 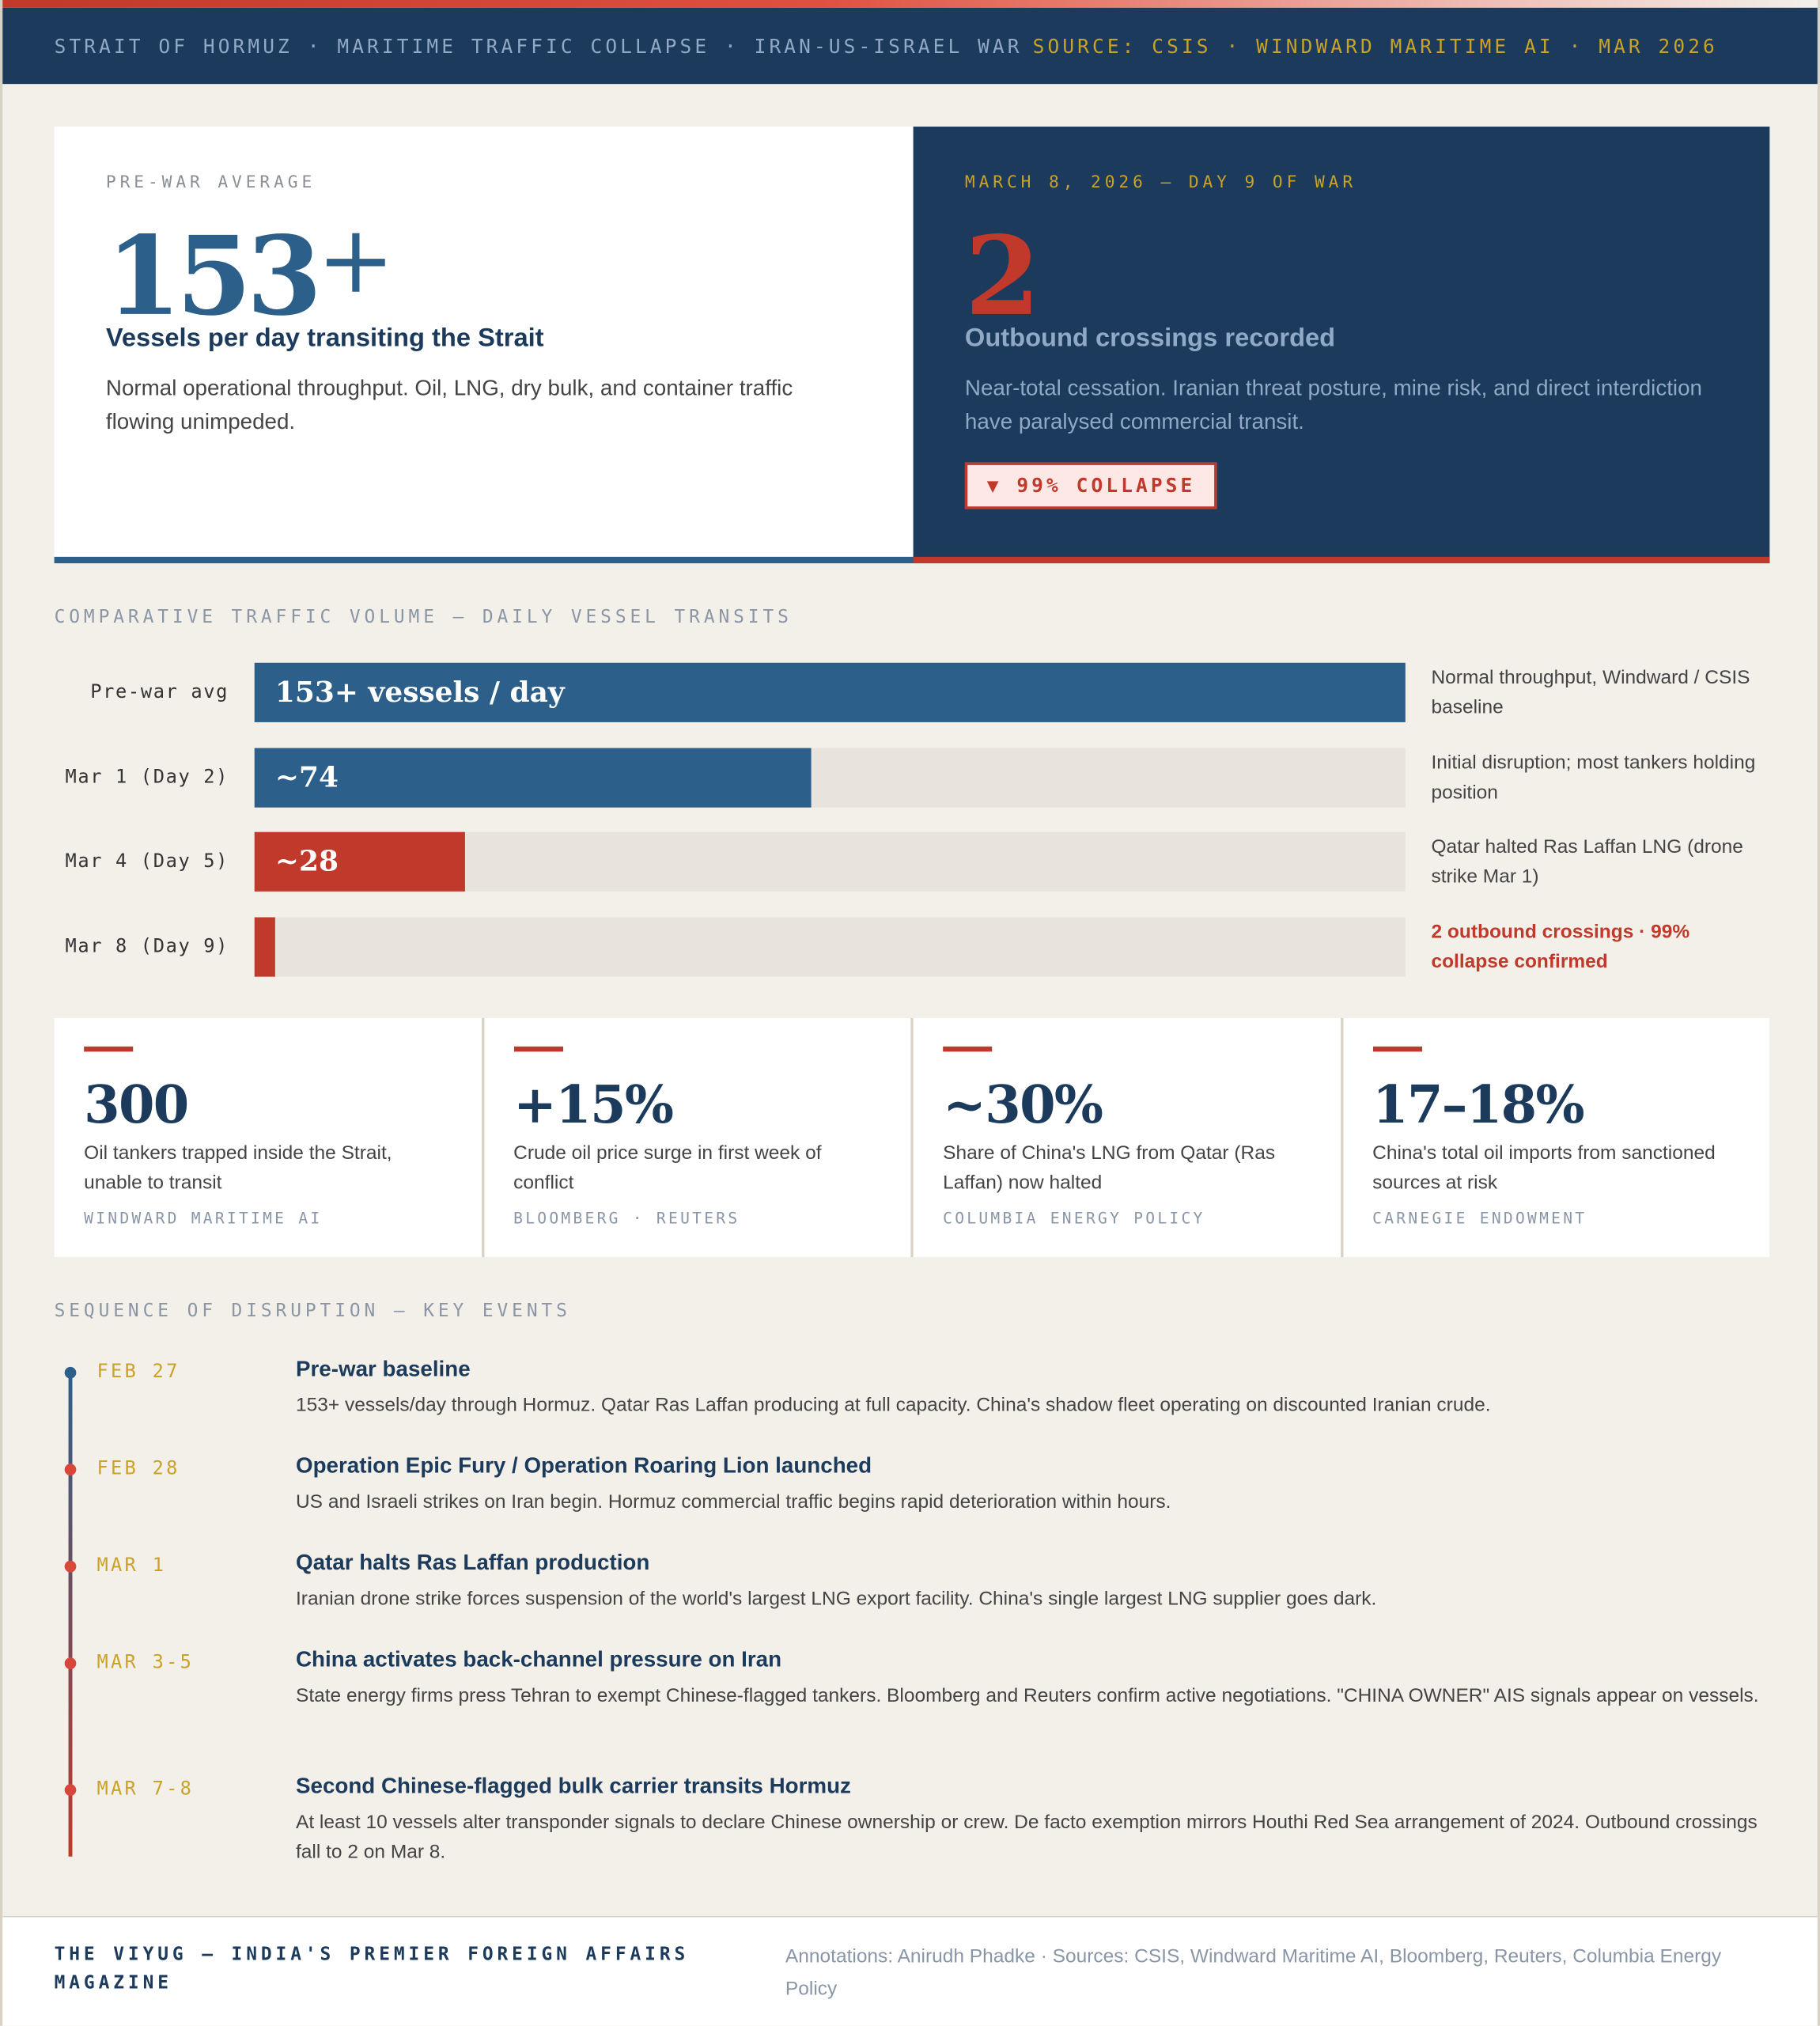 What do you see at coordinates (1091, 485) in the screenshot?
I see `collapse-badge: ▼ 99% COLLAPSE` at bounding box center [1091, 485].